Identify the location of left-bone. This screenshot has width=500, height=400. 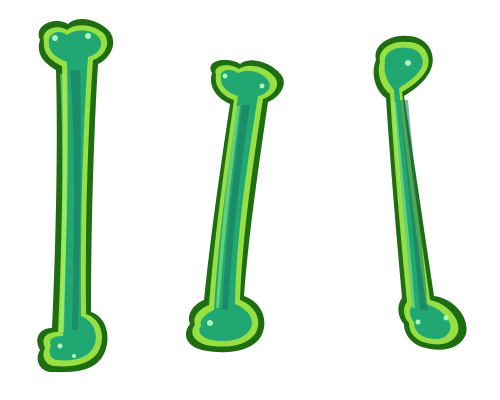
(75, 195).